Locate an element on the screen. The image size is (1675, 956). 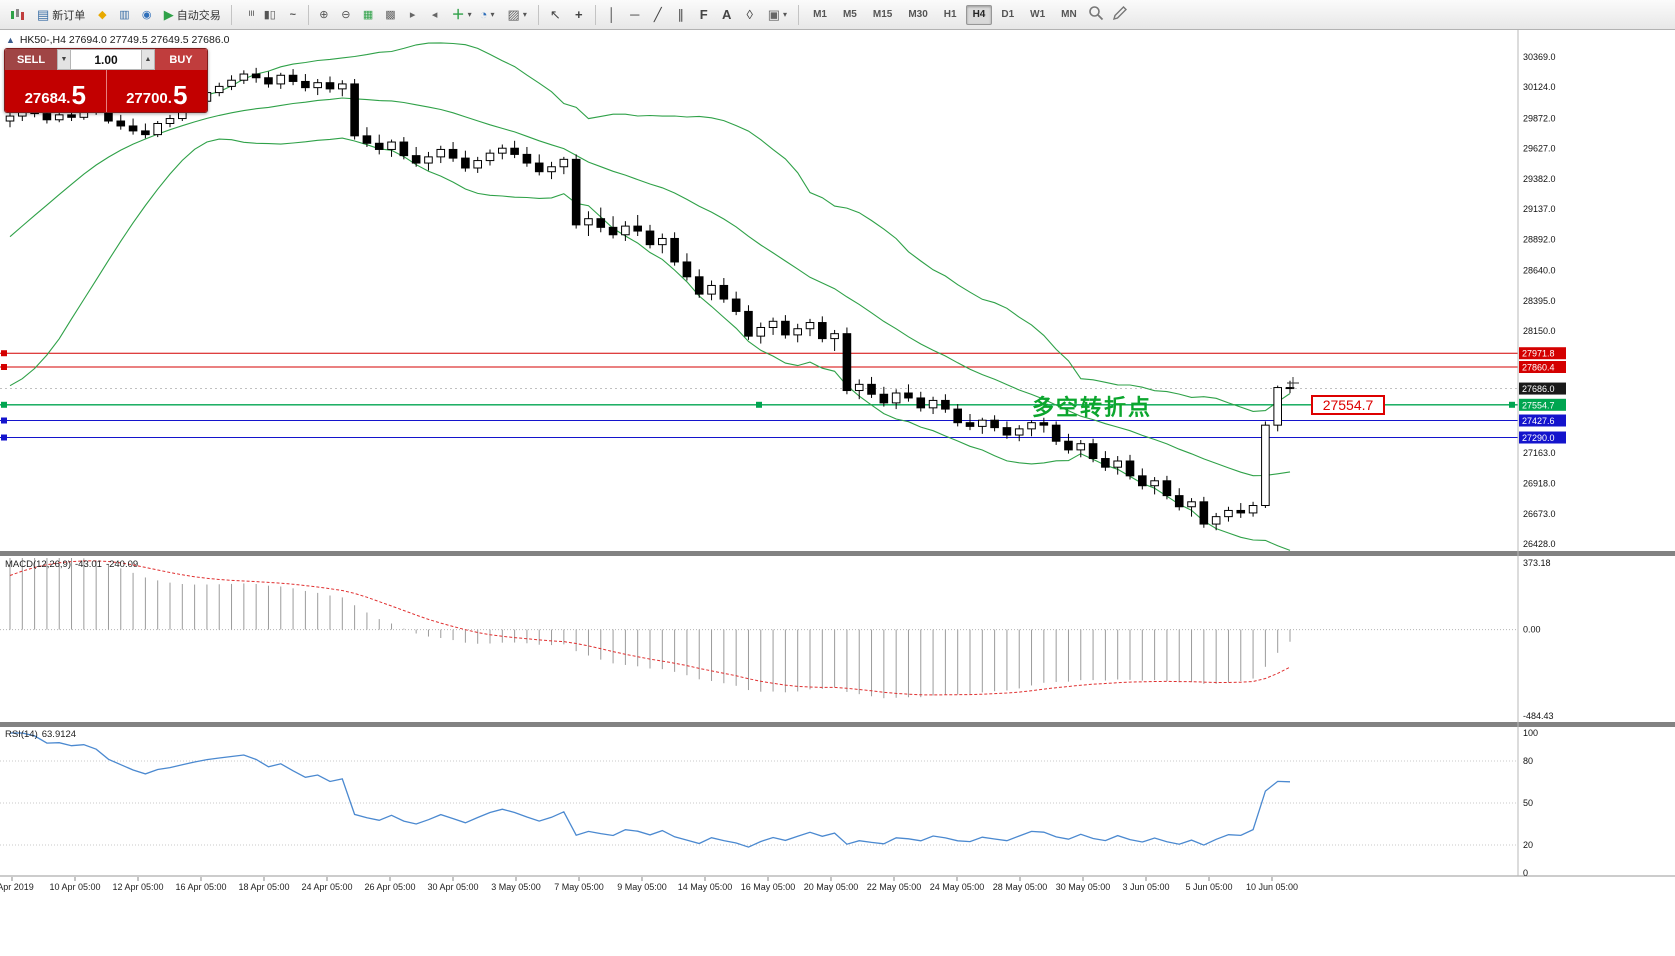
web-community-icon: ◉ is located at coordinates (146, 15).